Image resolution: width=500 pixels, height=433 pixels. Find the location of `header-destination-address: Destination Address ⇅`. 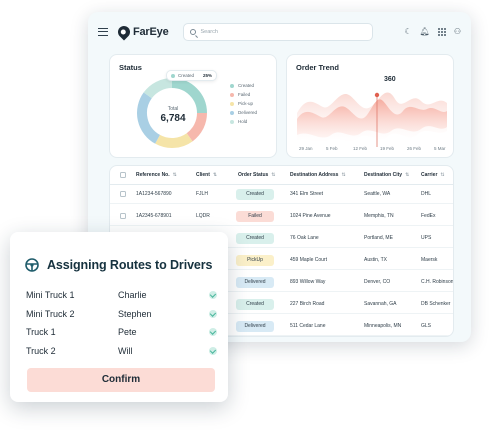

header-destination-address: Destination Address ⇅ is located at coordinates (318, 175).